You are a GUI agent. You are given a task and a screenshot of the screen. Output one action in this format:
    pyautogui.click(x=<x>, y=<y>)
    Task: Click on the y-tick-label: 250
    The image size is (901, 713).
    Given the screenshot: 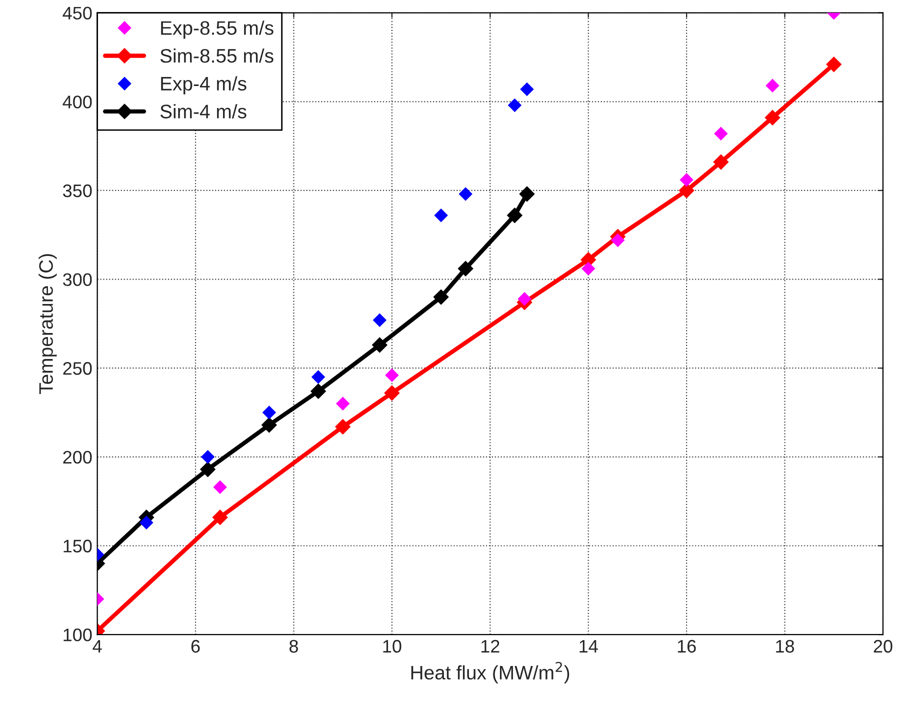 What is the action you would take?
    pyautogui.click(x=77, y=368)
    